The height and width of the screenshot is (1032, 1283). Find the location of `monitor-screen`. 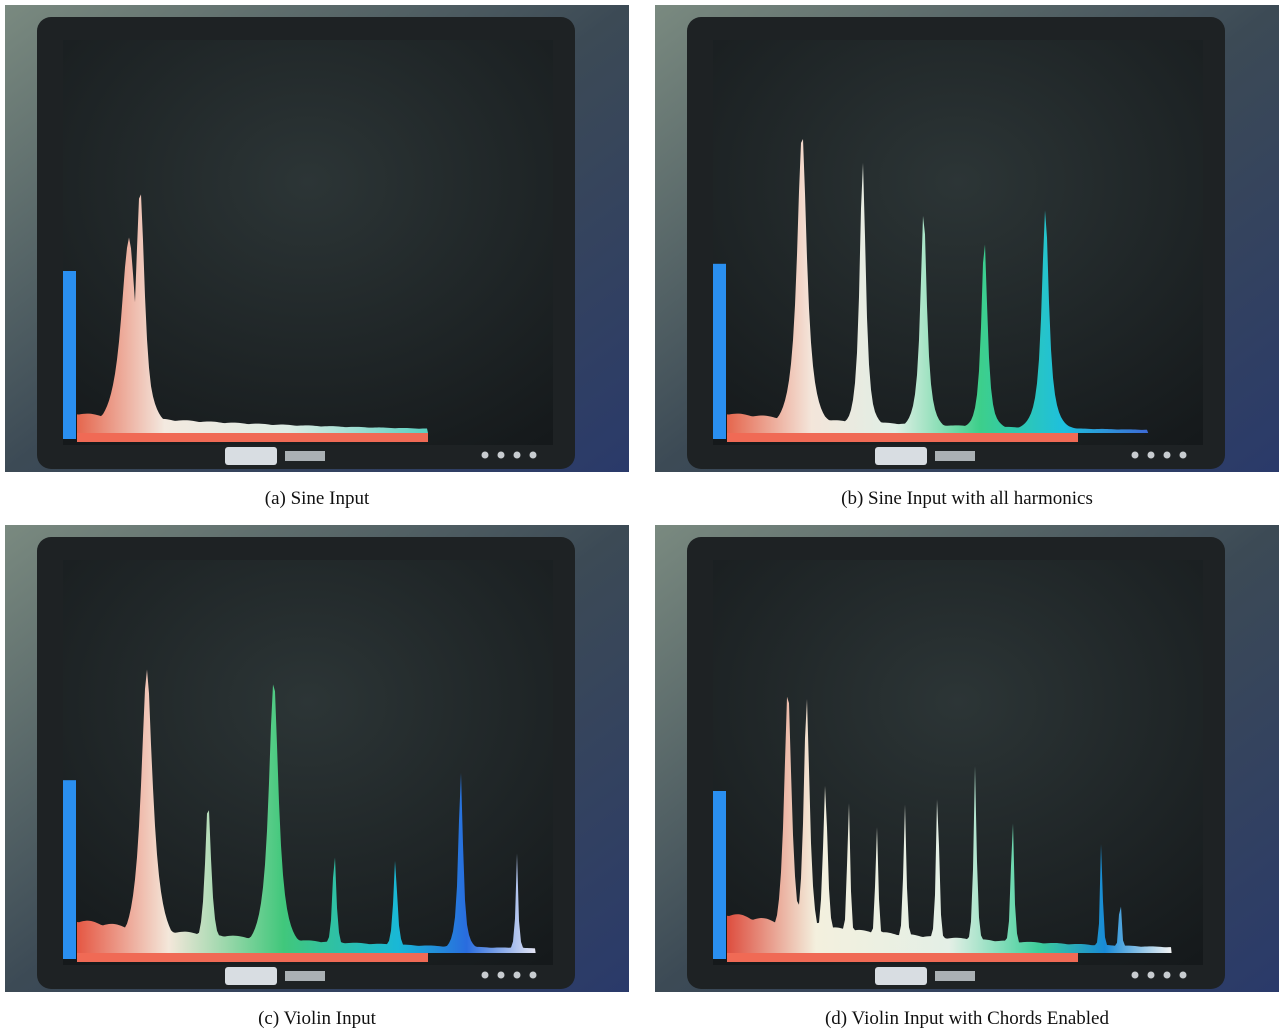

monitor-screen is located at coordinates (958, 242).